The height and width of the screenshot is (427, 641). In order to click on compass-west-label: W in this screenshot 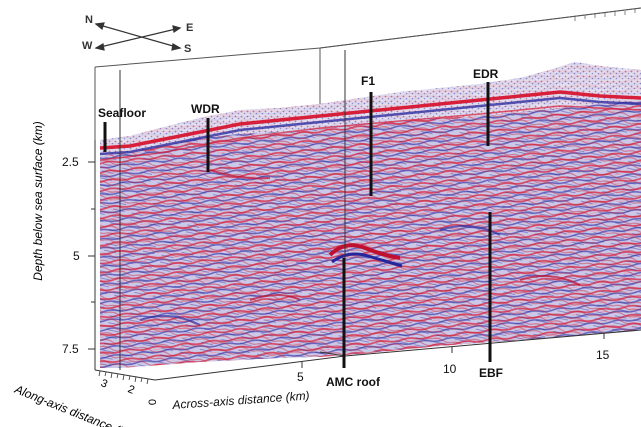, I will do `click(87, 46)`.